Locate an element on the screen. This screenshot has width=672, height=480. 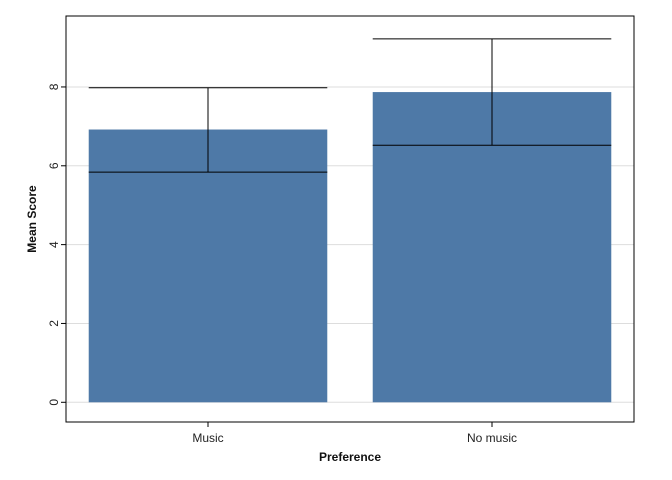
y-axis-ticks: 0 2 4 6 8 is located at coordinates (56, 244).